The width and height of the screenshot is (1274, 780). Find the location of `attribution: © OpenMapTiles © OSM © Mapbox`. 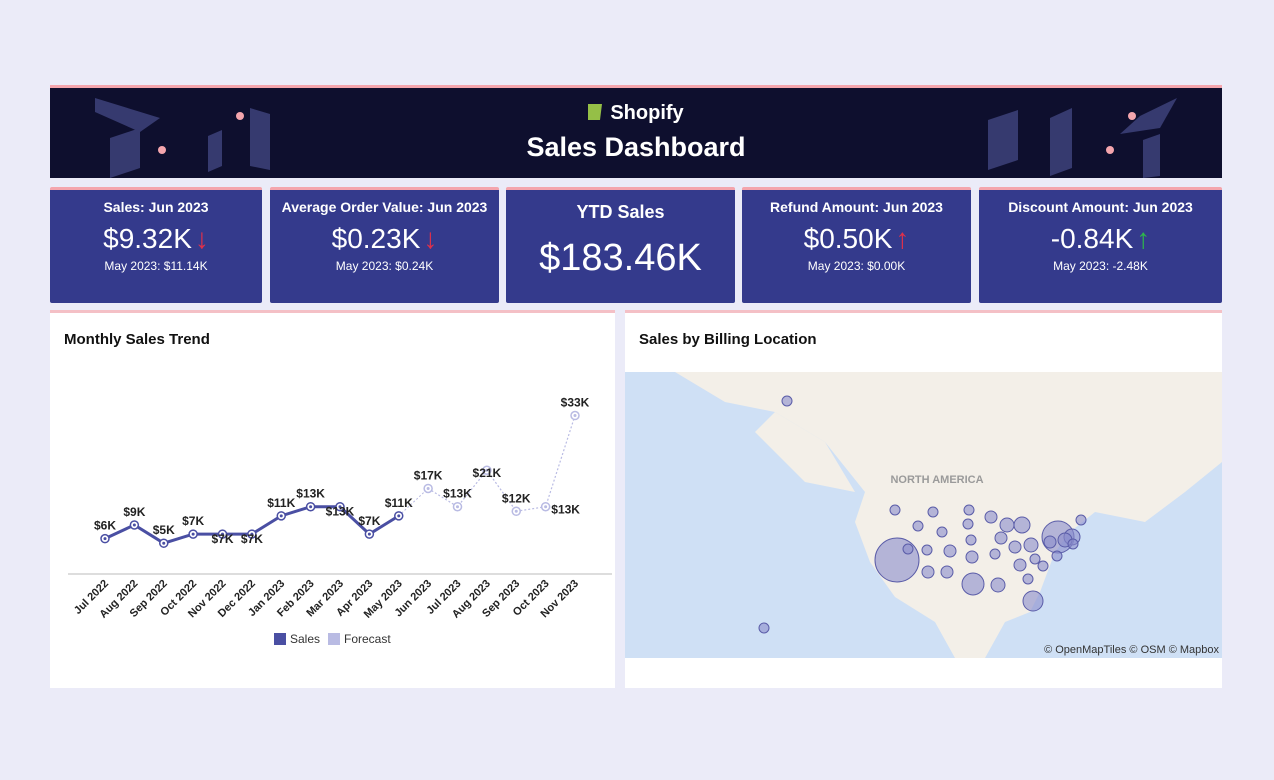

attribution: © OpenMapTiles © OSM © Mapbox is located at coordinates (1131, 650).